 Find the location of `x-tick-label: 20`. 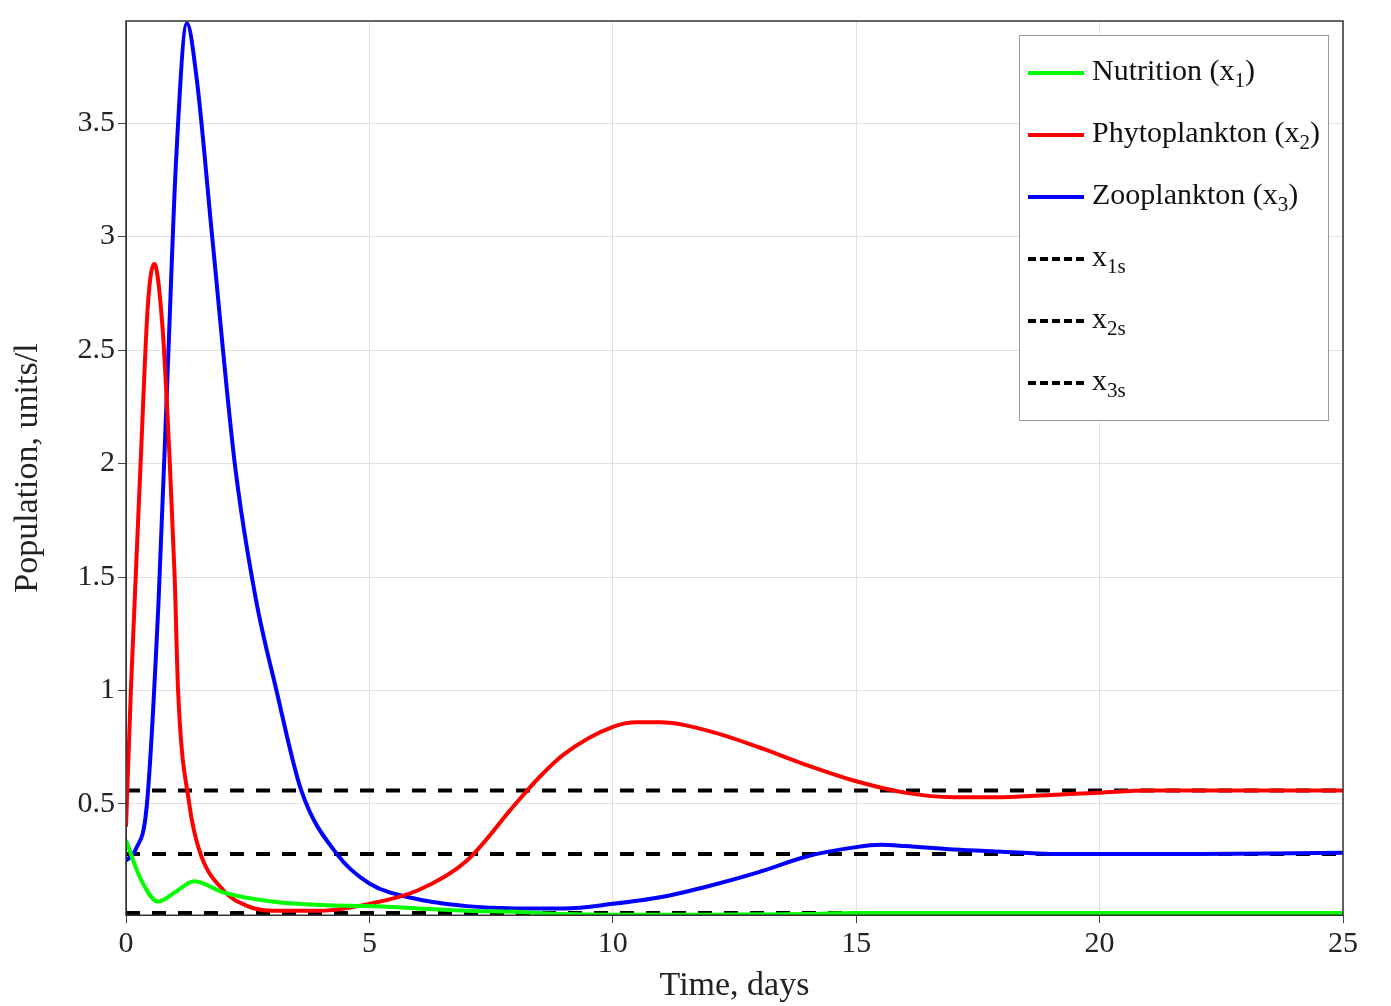

x-tick-label: 20 is located at coordinates (1099, 942).